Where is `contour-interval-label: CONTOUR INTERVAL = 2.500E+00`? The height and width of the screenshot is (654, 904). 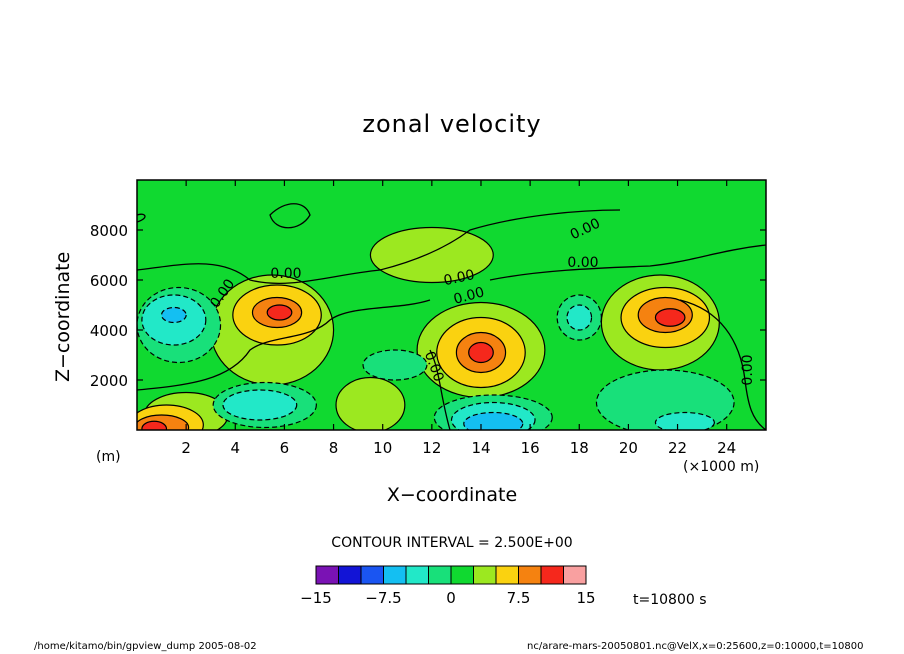 contour-interval-label: CONTOUR INTERVAL = 2.500E+00 is located at coordinates (452, 543).